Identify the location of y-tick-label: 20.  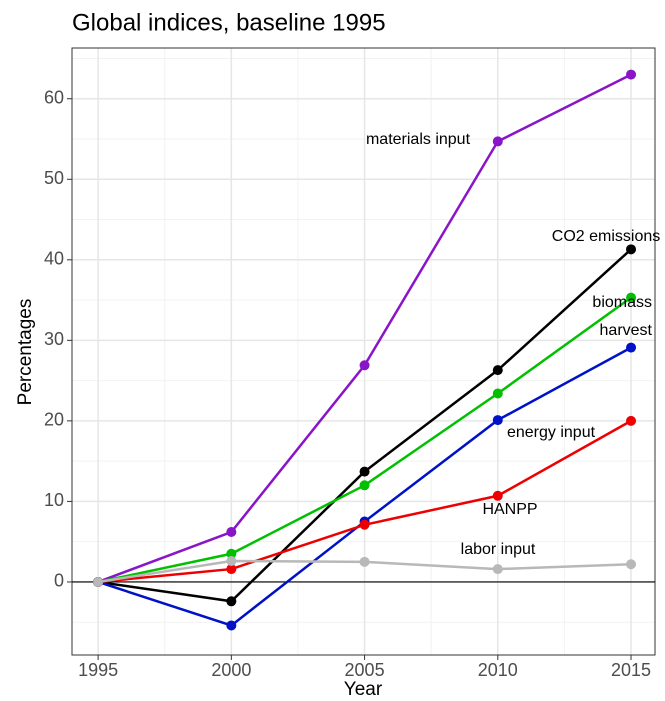
(54, 420).